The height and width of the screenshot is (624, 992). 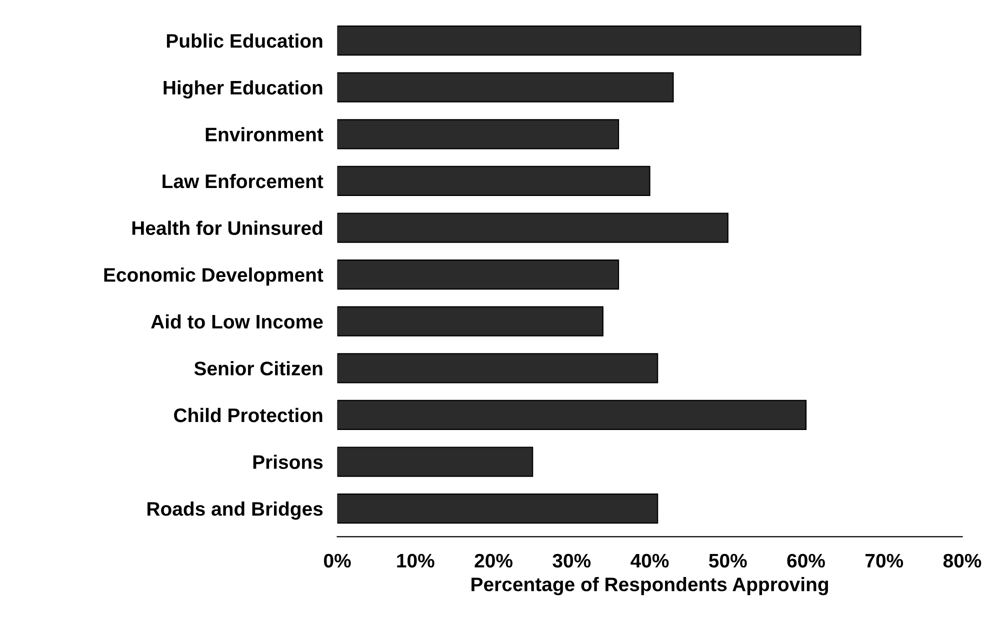 I want to click on y-tick-label: Prisons, so click(x=288, y=461).